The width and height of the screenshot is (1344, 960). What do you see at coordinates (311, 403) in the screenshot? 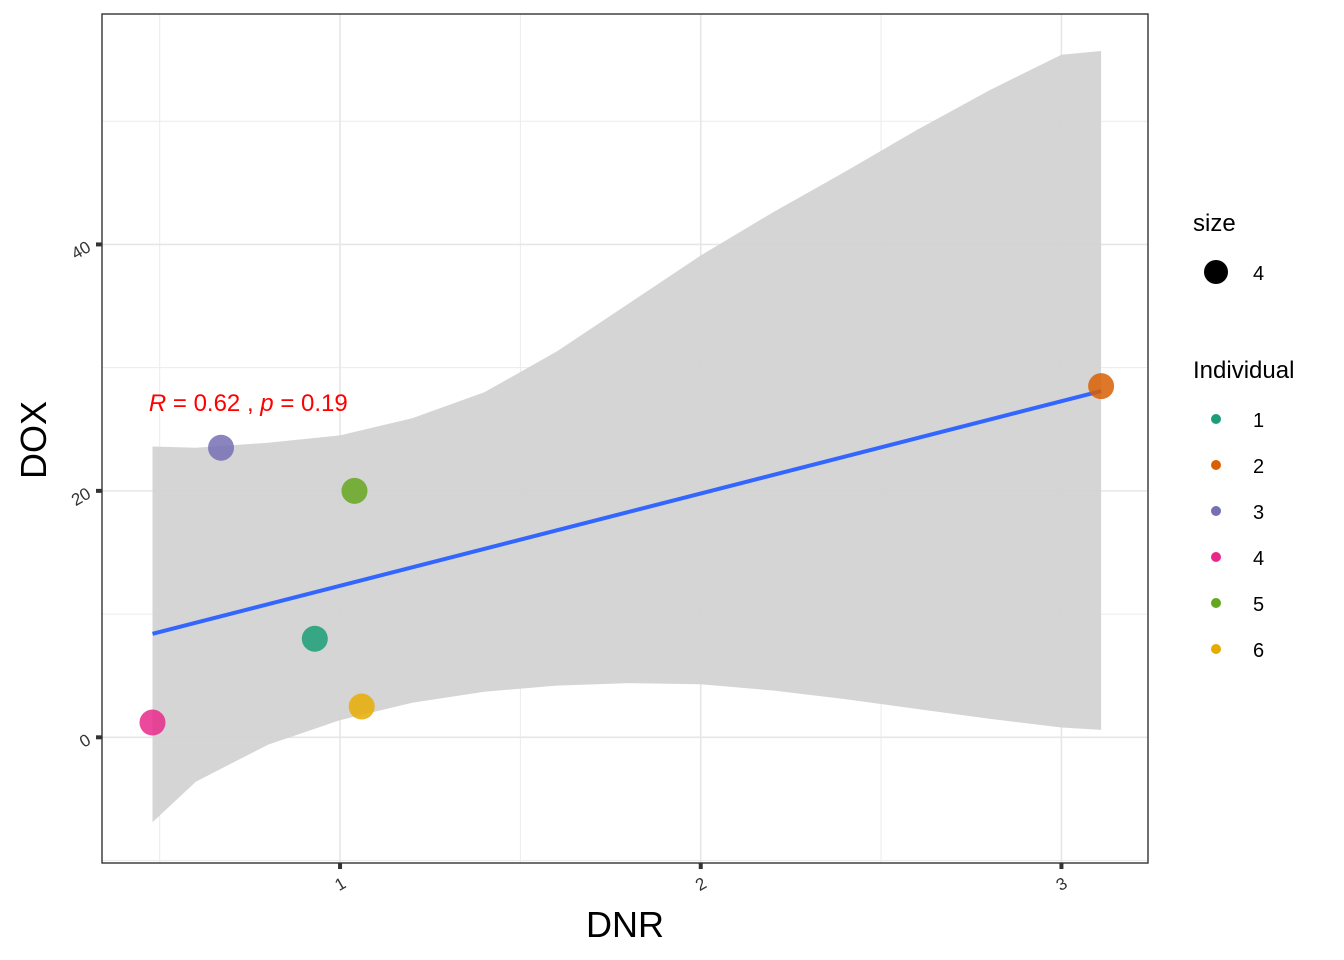
I see `p-value: = 0.19` at bounding box center [311, 403].